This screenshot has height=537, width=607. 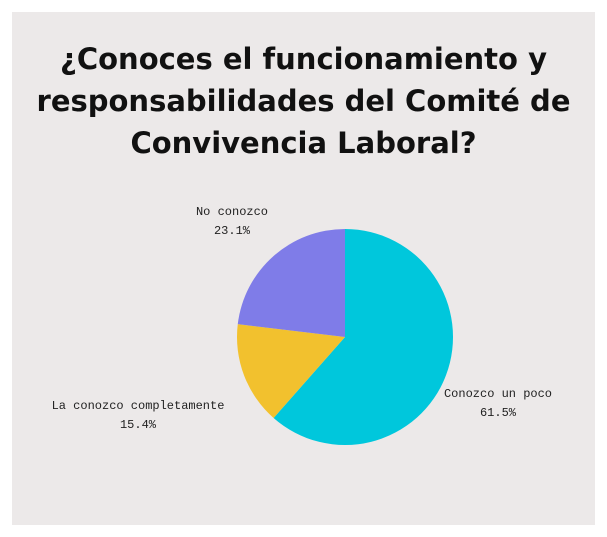 What do you see at coordinates (138, 425) in the screenshot?
I see `slice-percent-2: 15.4%` at bounding box center [138, 425].